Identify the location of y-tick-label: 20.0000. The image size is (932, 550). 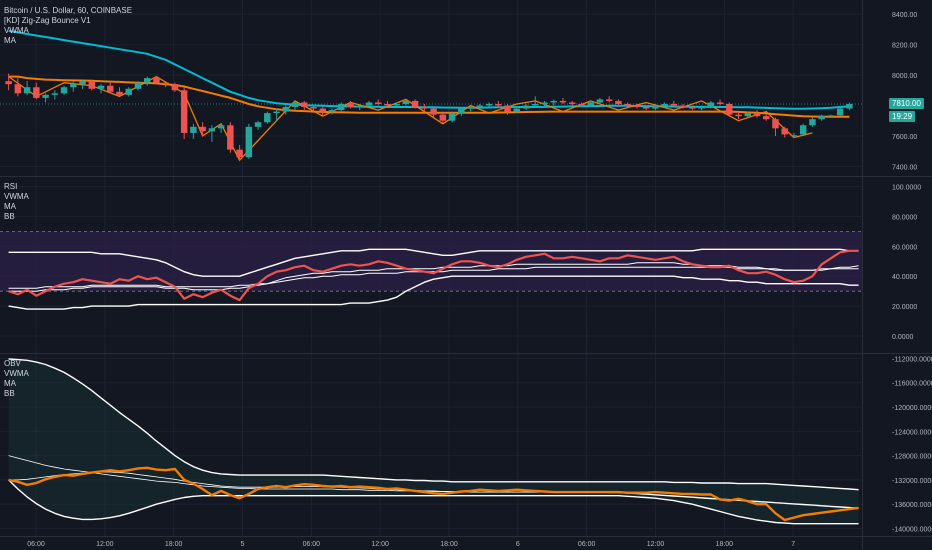
(904, 307).